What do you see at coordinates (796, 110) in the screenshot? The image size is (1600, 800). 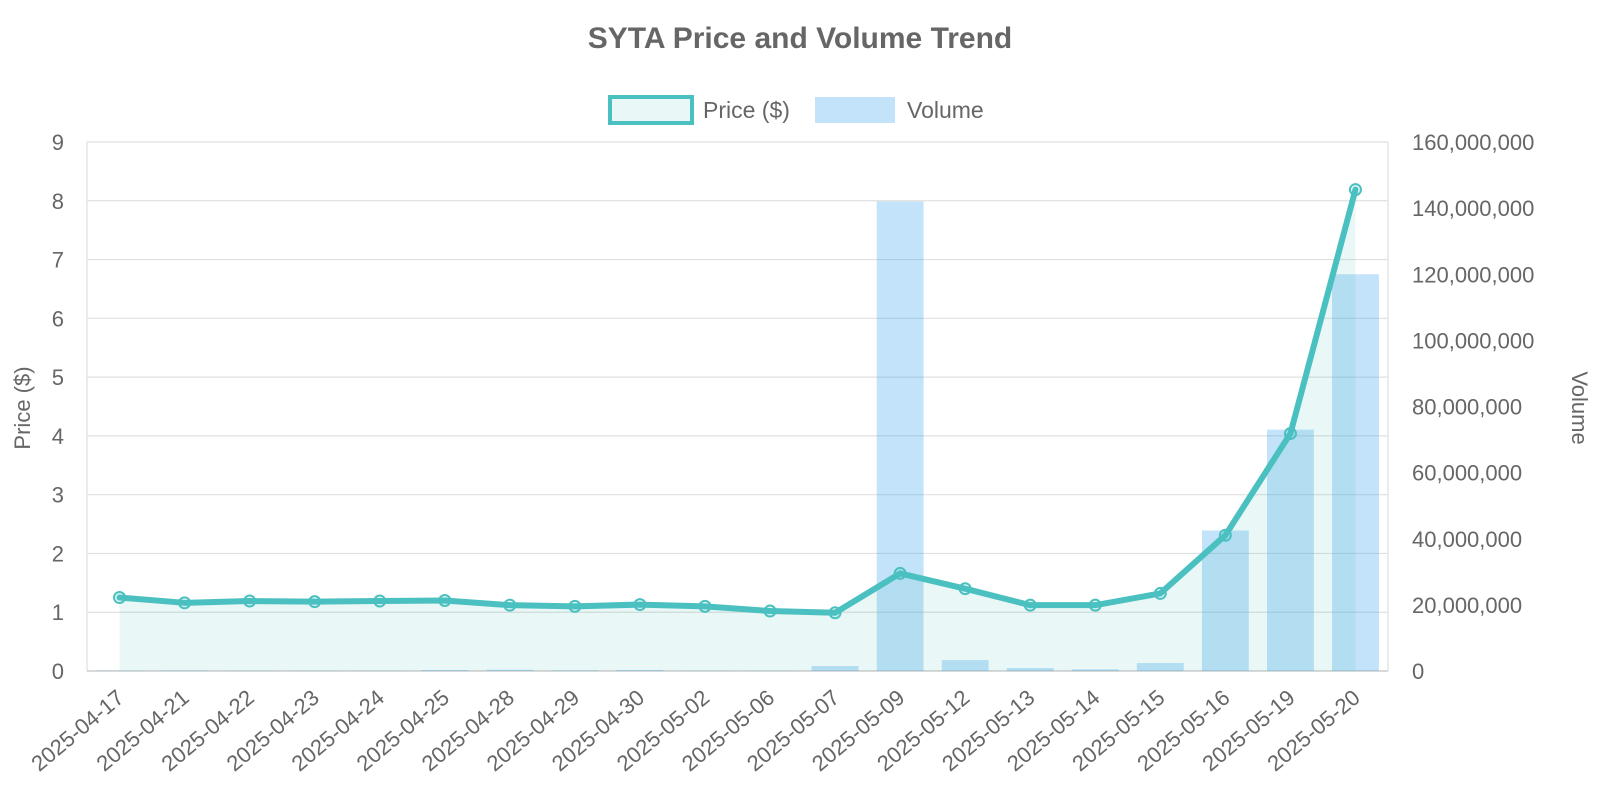 I see `legend: Price ($) Volume` at bounding box center [796, 110].